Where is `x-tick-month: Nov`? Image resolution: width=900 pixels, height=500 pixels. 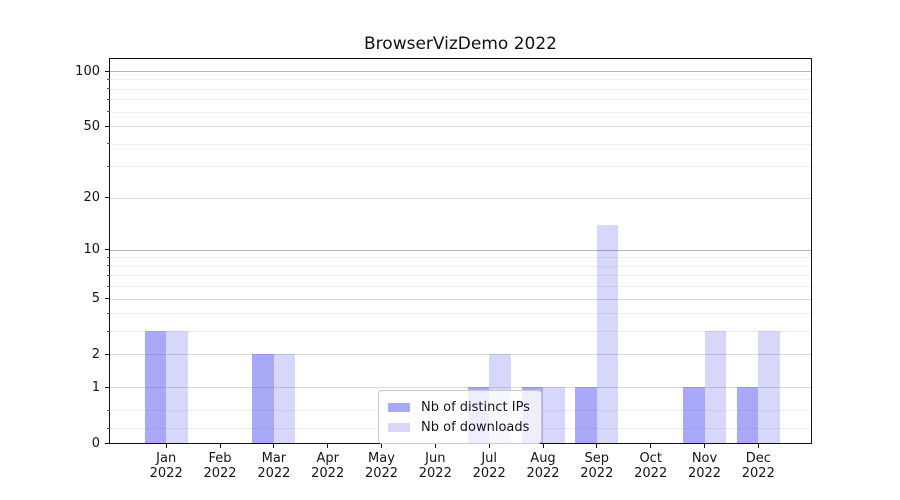
x-tick-month: Nov is located at coordinates (704, 458).